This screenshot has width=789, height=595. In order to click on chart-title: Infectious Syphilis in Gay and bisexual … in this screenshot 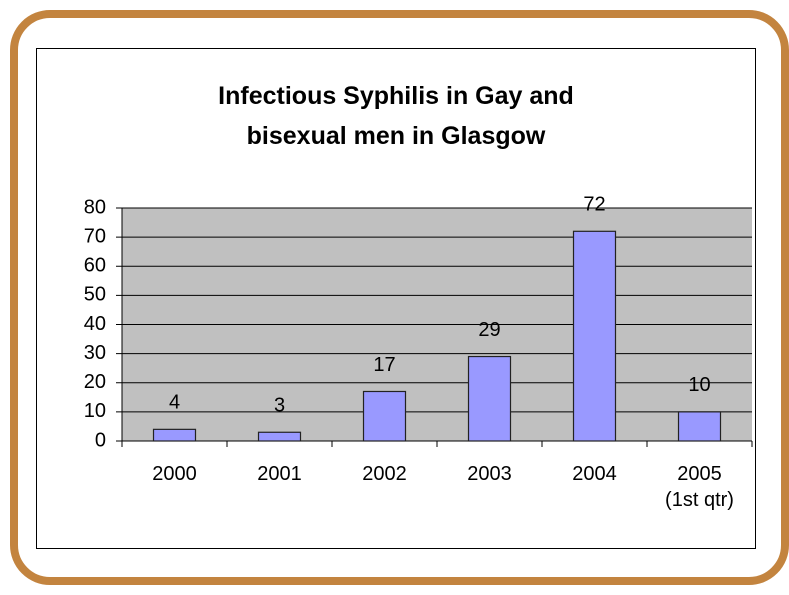, I will do `click(396, 116)`.